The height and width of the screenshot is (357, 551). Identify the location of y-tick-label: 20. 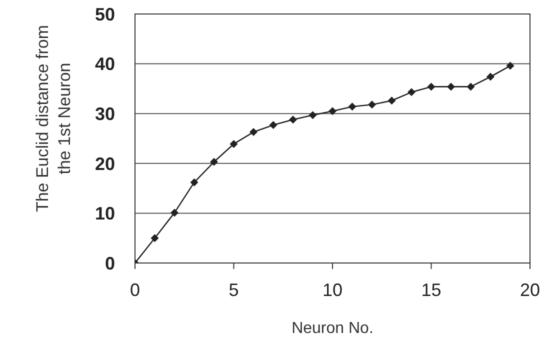
(104, 164).